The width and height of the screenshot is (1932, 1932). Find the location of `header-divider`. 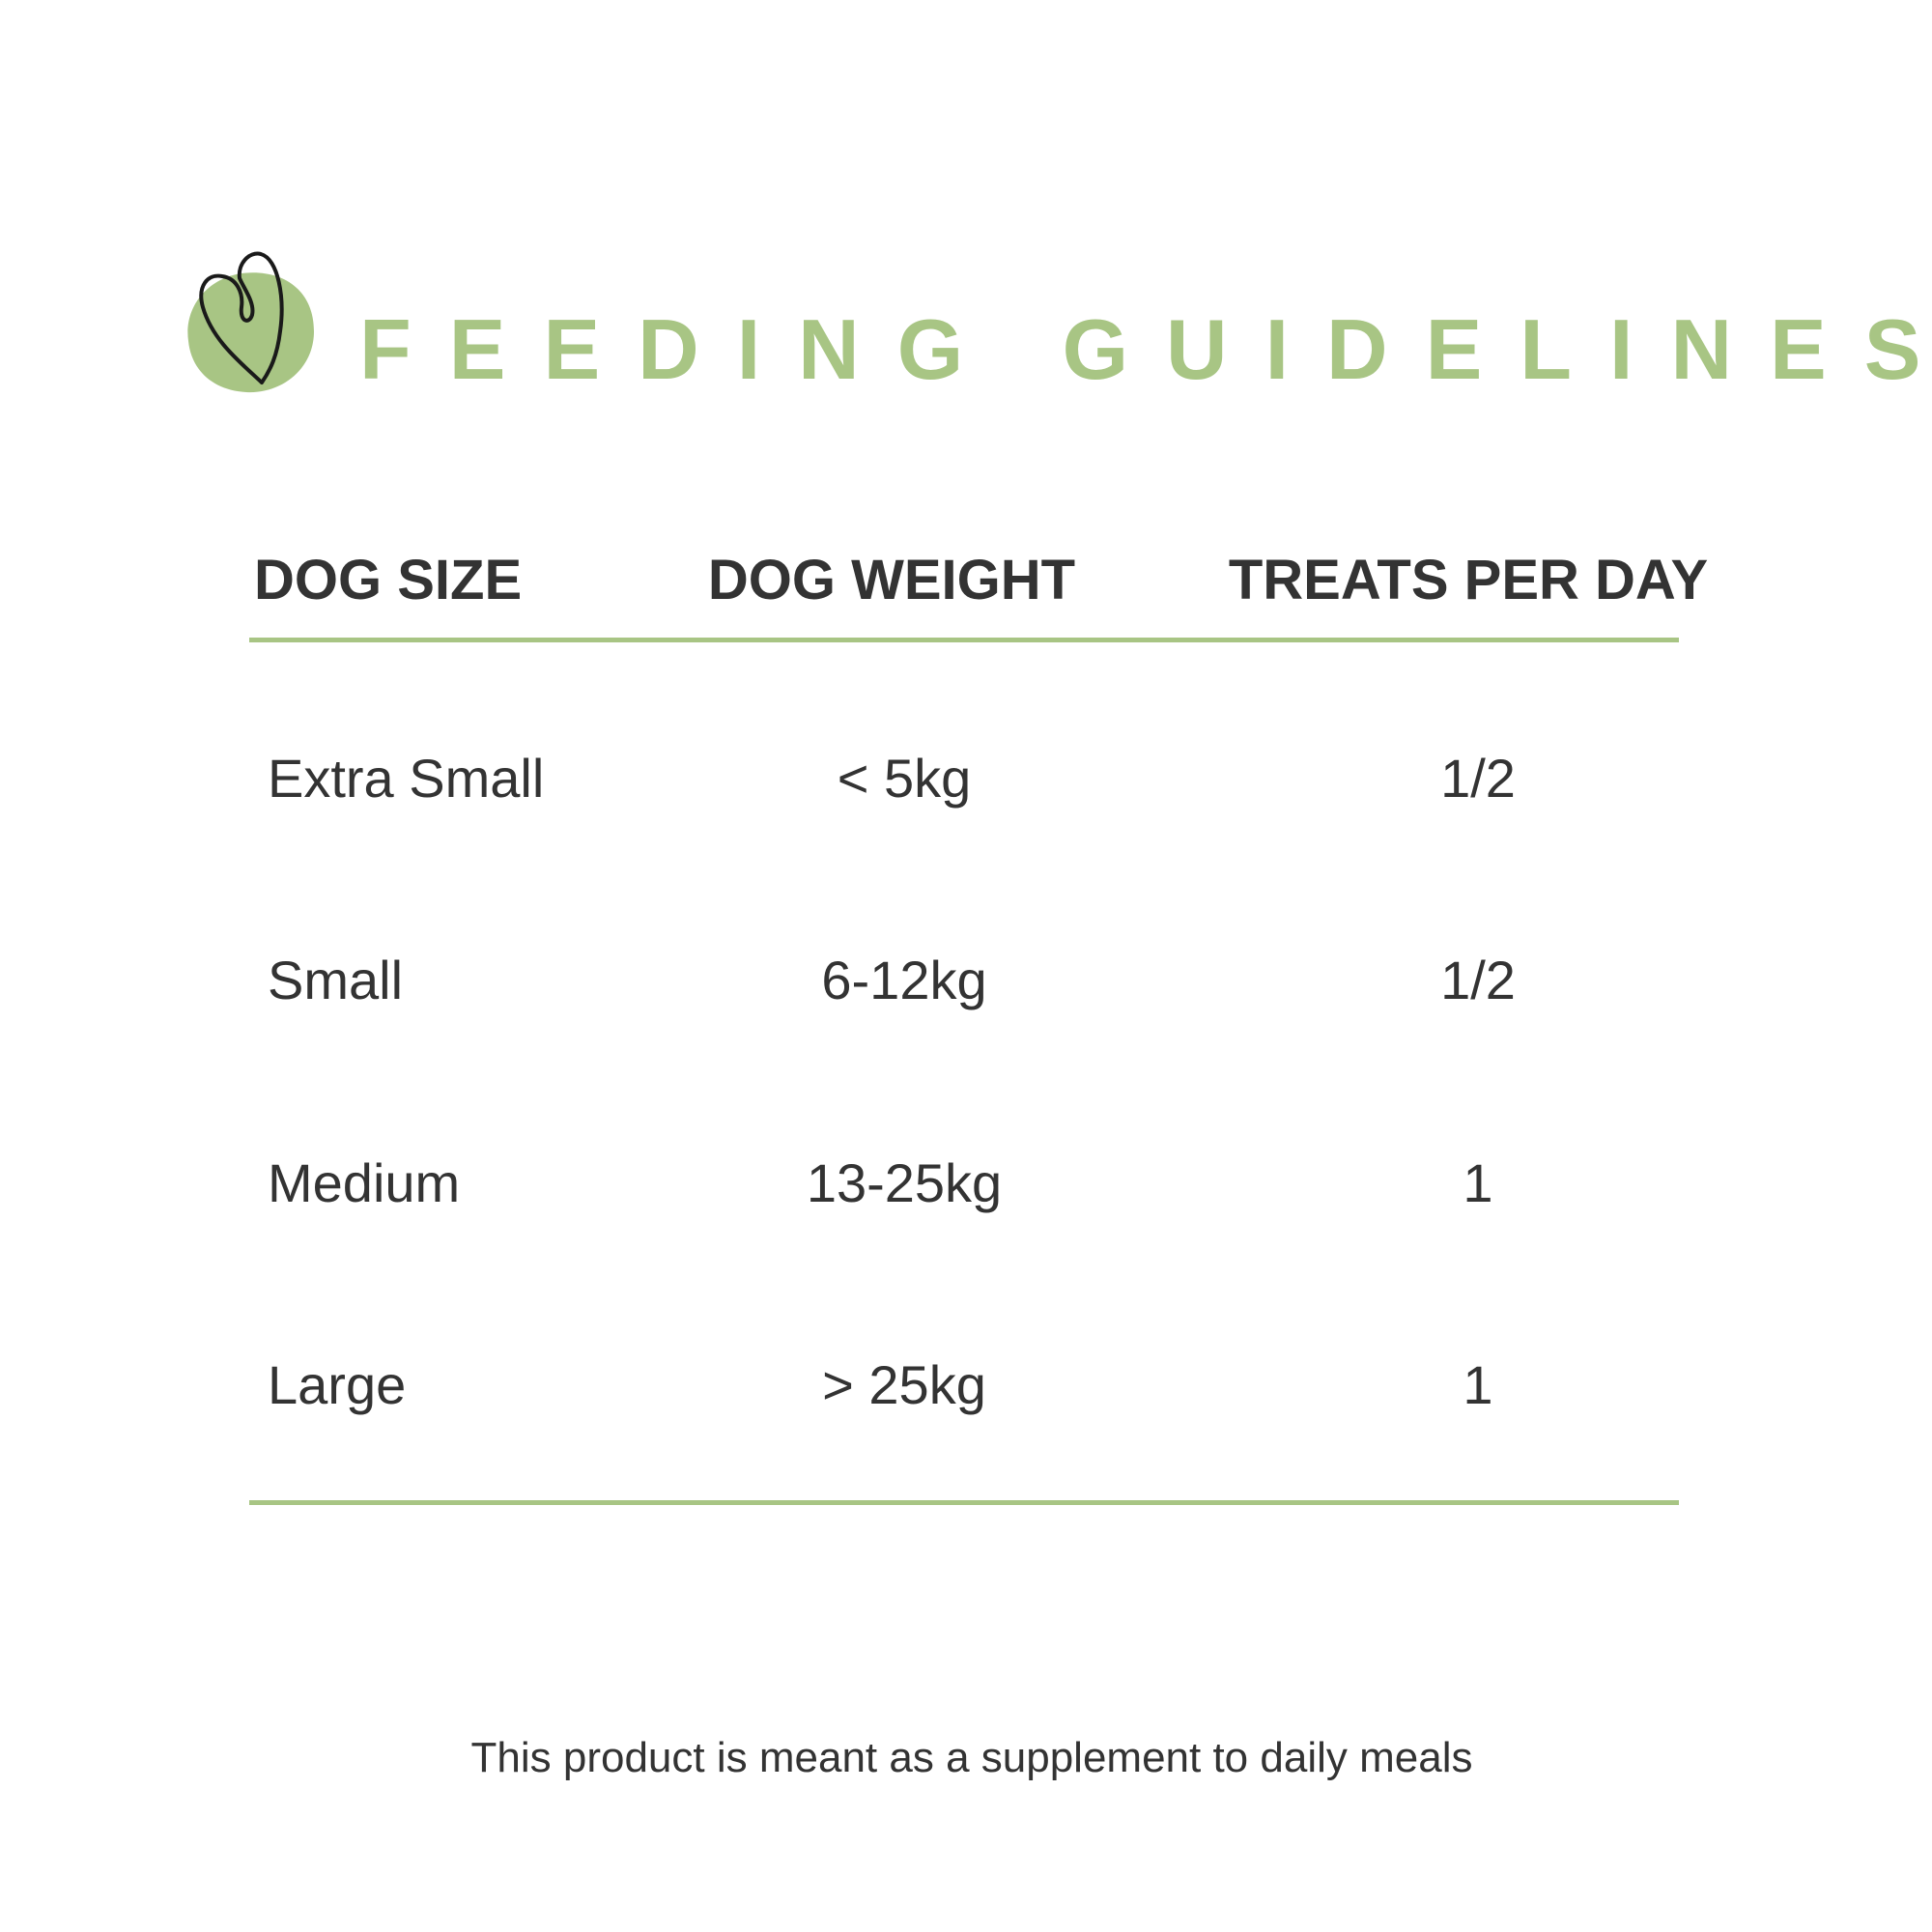

header-divider is located at coordinates (964, 640).